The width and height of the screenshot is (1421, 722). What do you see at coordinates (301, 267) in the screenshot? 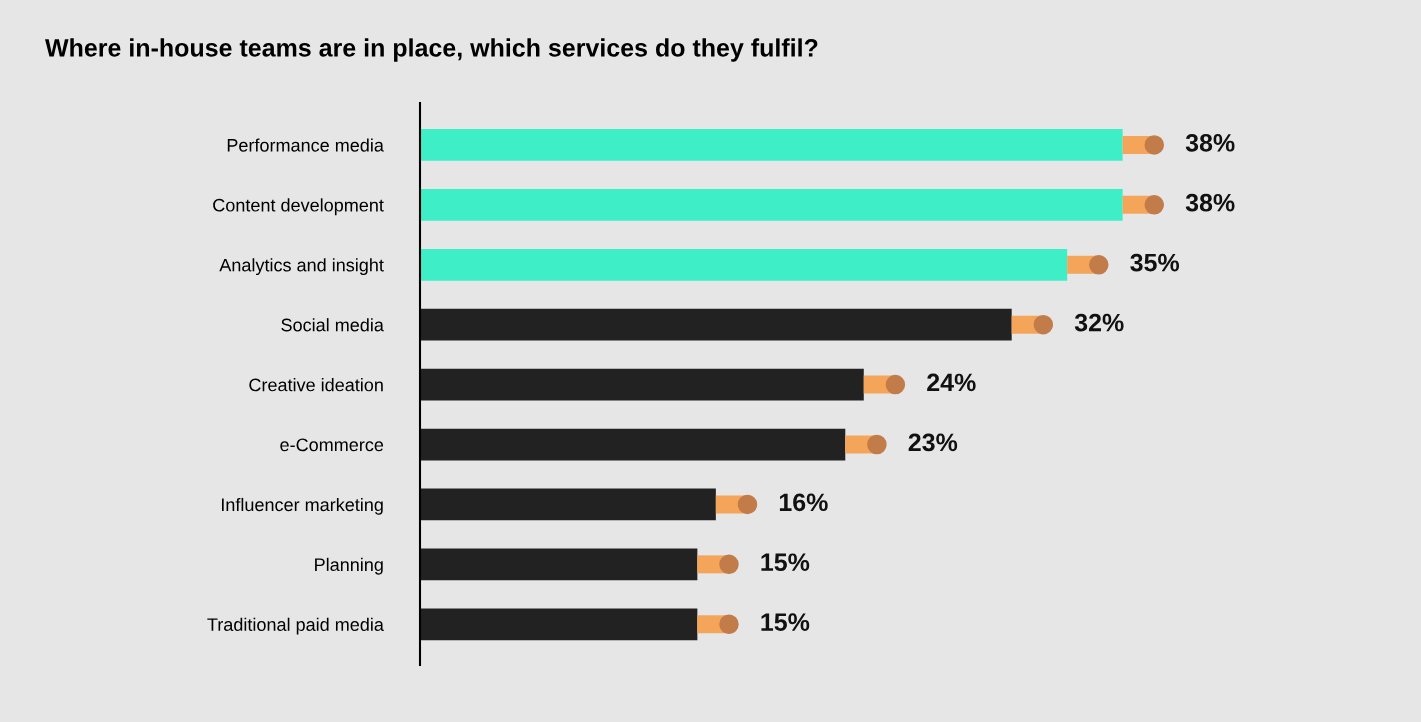
I see `y-tick-label: Analytics and insight` at bounding box center [301, 267].